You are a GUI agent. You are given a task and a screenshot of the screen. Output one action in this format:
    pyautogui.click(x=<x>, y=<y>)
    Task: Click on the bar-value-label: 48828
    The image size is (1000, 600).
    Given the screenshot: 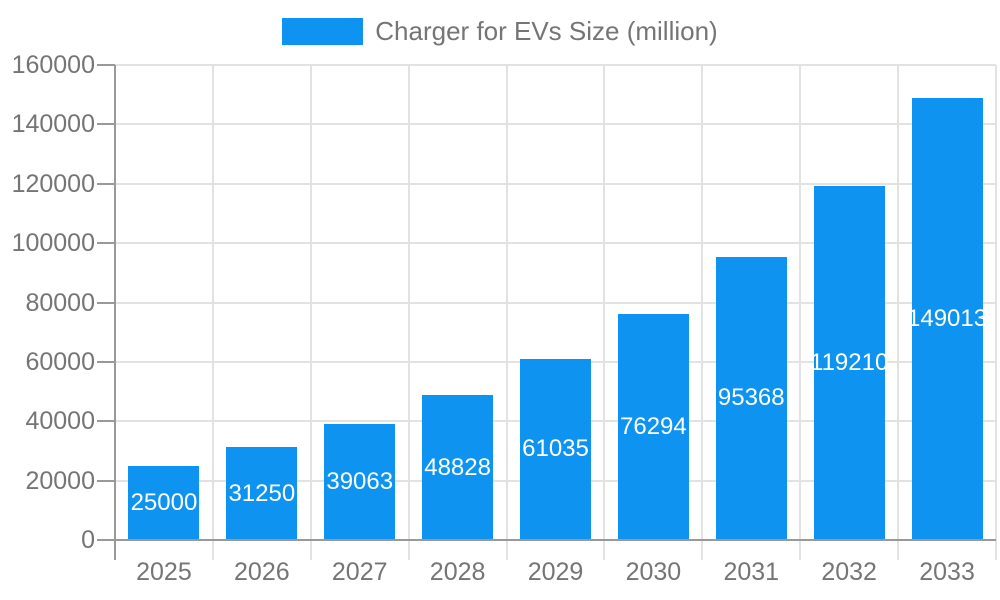 What is the action you would take?
    pyautogui.click(x=457, y=467)
    